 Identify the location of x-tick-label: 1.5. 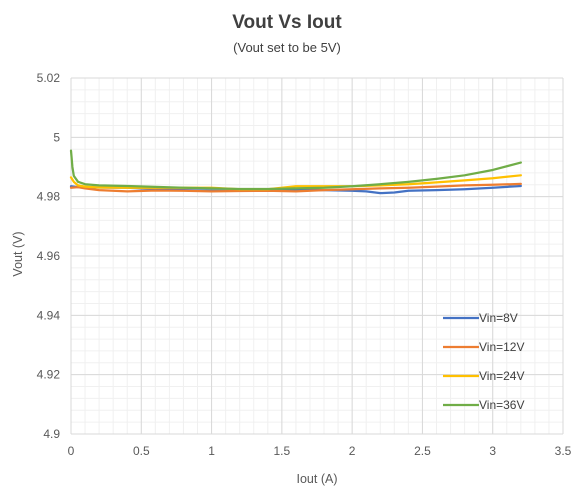
(282, 451).